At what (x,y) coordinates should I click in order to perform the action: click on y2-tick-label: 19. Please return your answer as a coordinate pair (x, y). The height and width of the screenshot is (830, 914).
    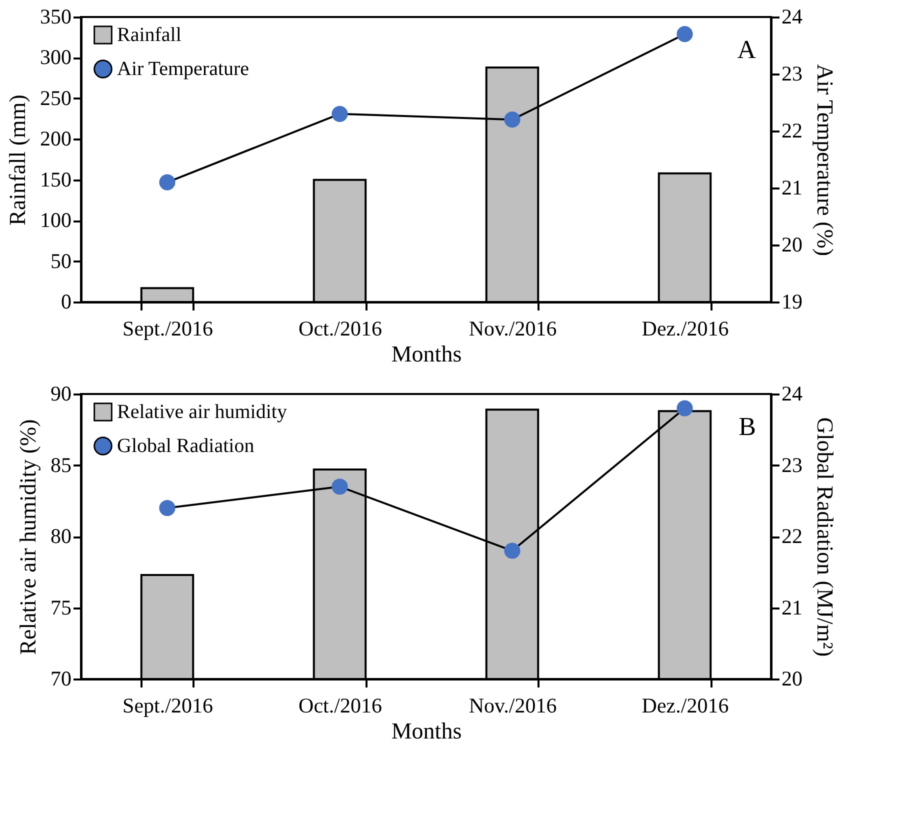
    Looking at the image, I should click on (792, 302).